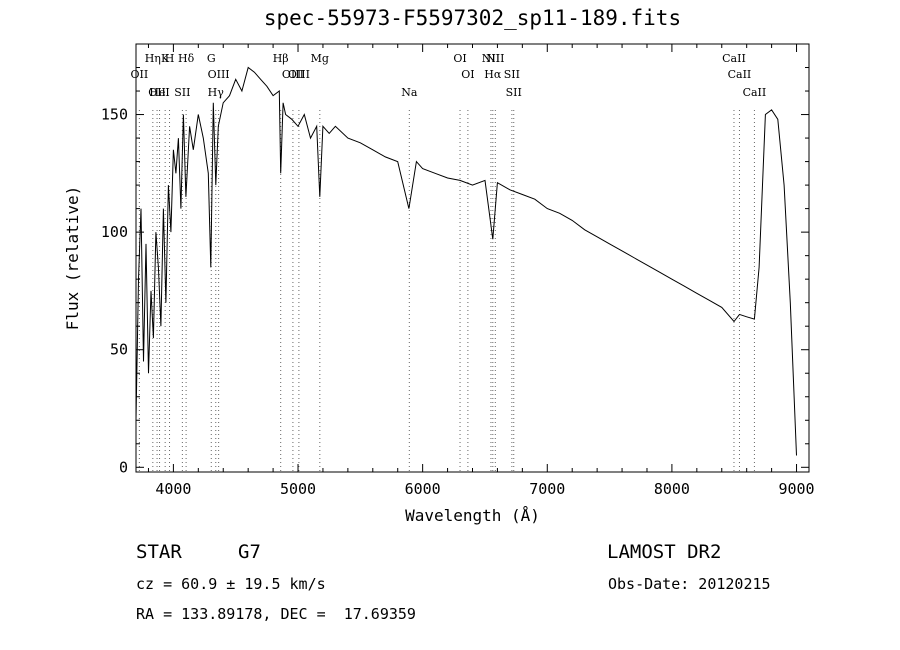 The height and width of the screenshot is (650, 900). What do you see at coordinates (119, 350) in the screenshot?
I see `y-tick-label: 50` at bounding box center [119, 350].